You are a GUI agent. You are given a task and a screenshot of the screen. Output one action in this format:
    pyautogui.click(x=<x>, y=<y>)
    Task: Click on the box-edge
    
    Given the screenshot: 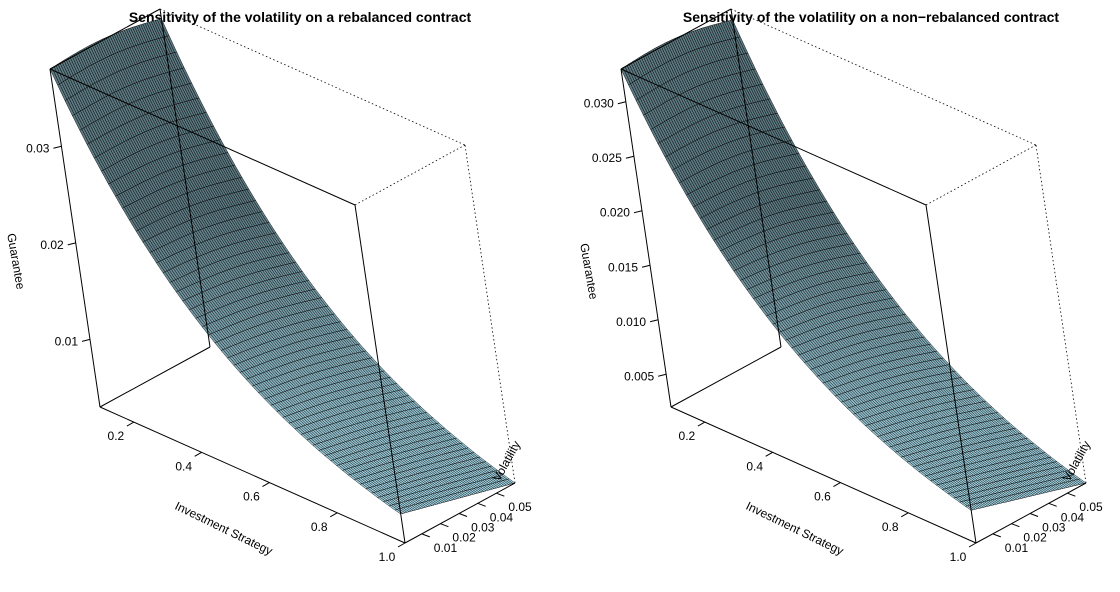 What is the action you would take?
    pyautogui.click(x=155, y=377)
    